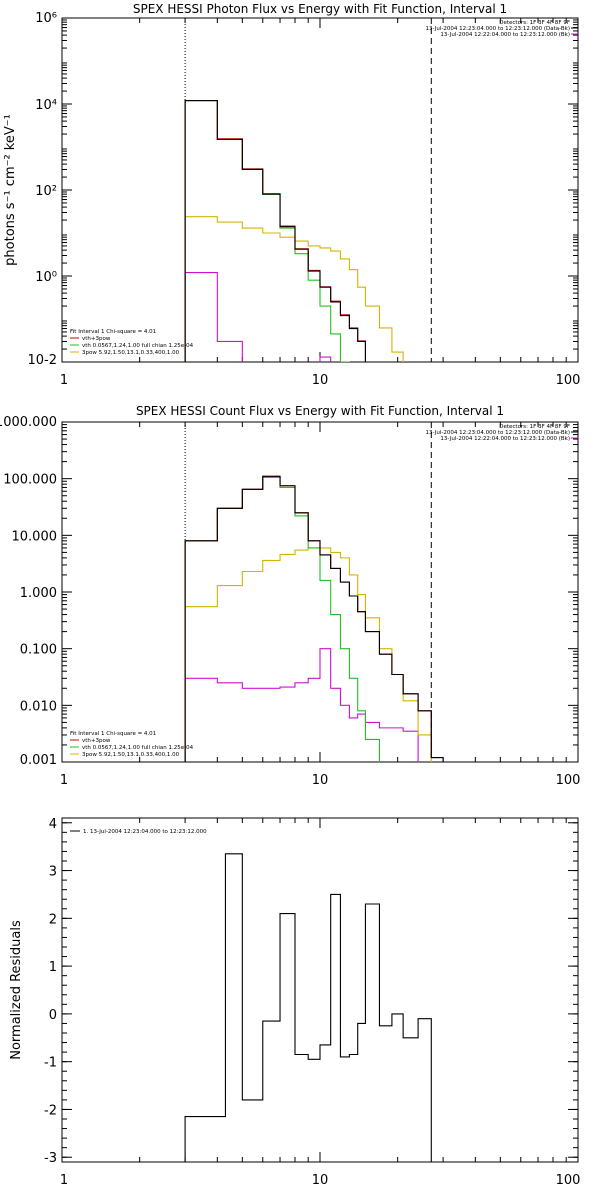 Image resolution: width=600 pixels, height=1200 pixels. What do you see at coordinates (28, 422) in the screenshot?
I see `y-tick-label: 1000.000` at bounding box center [28, 422].